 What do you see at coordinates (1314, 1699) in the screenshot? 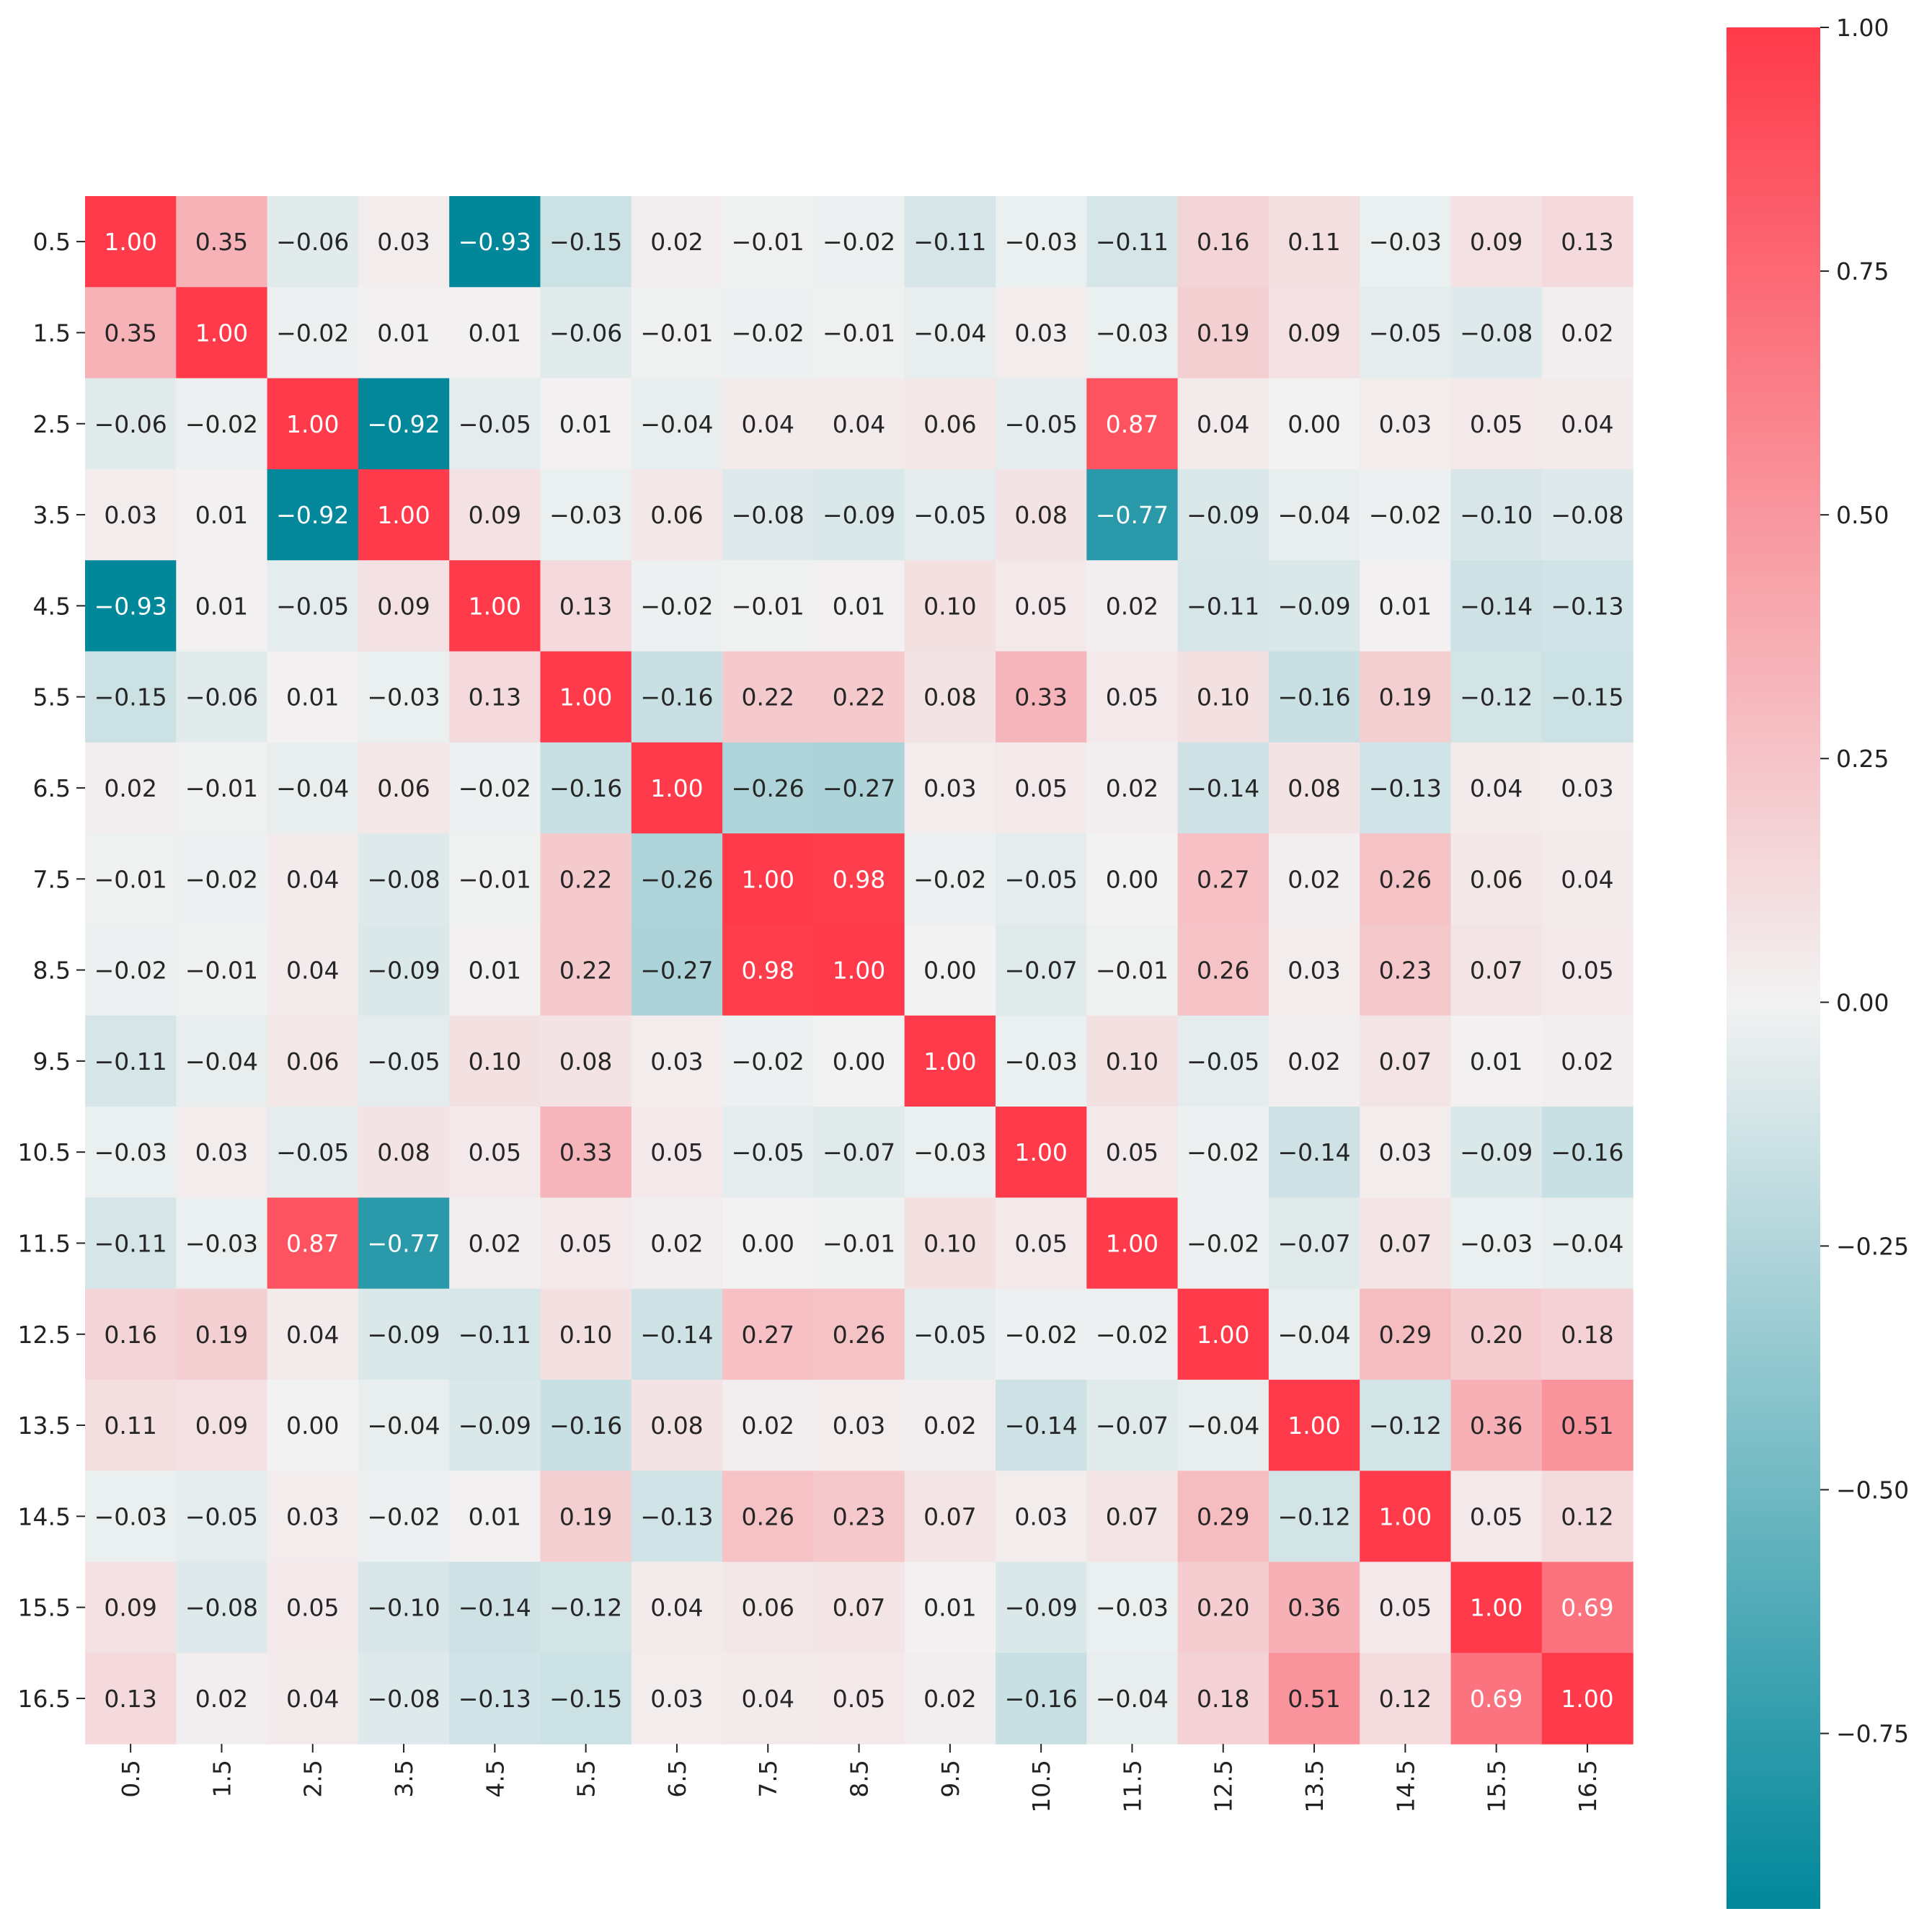
I see `cell-value-label: 0.51` at bounding box center [1314, 1699].